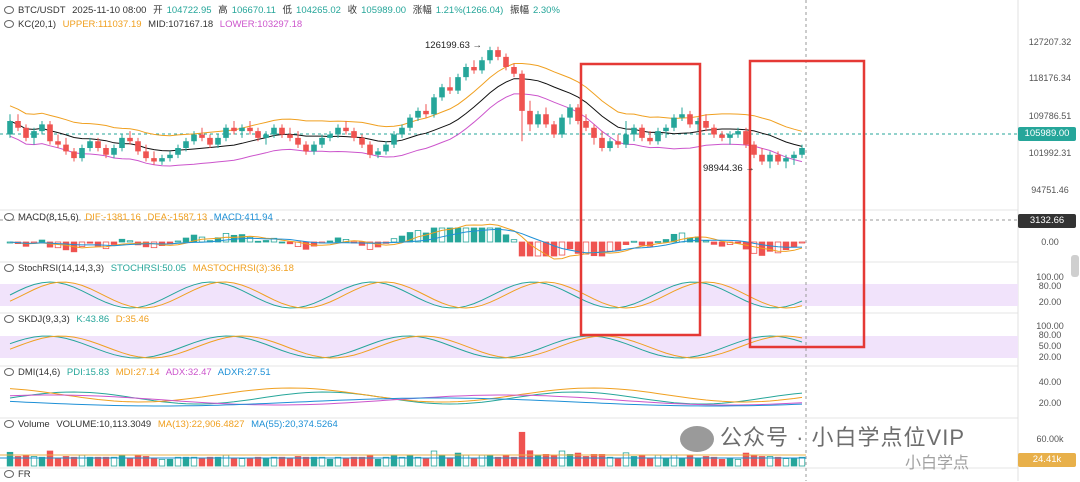  Describe the element at coordinates (729, 168) in the screenshot. I see `low-annotation: 98944.36 →` at that location.